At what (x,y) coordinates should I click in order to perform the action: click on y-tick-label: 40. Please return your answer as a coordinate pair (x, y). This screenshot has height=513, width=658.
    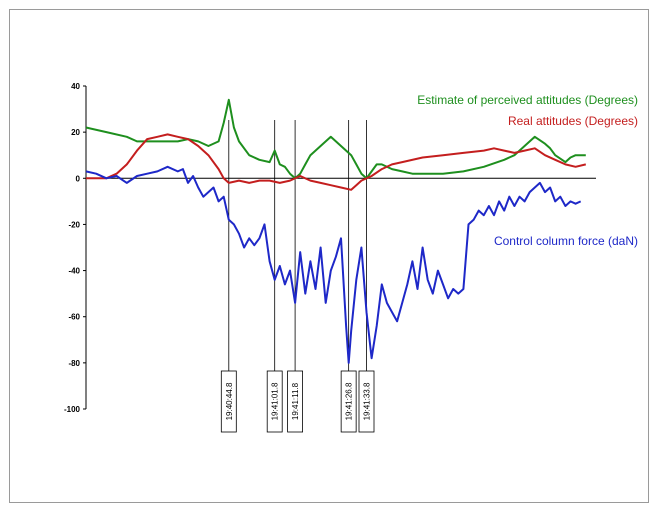
    Looking at the image, I should click on (75, 86).